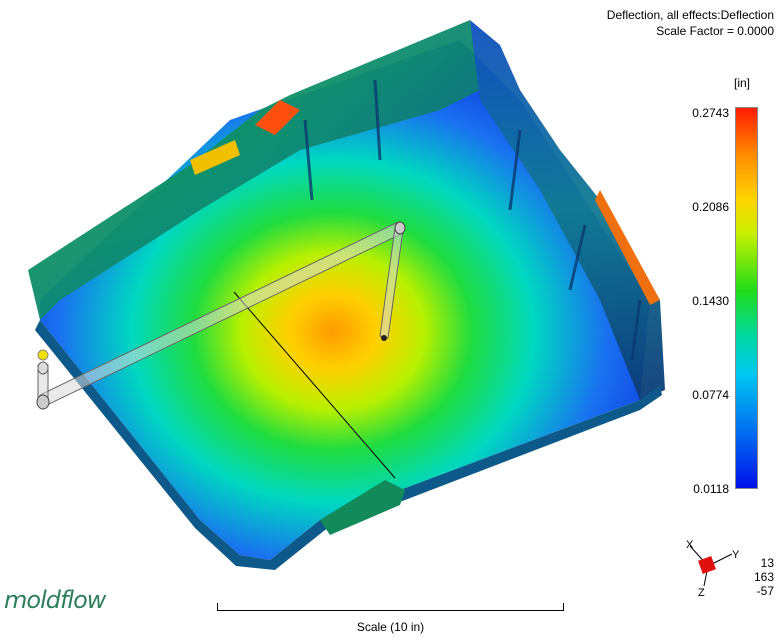 This screenshot has width=782, height=640. Describe the element at coordinates (384, 338) in the screenshot. I see `gate-point` at that location.